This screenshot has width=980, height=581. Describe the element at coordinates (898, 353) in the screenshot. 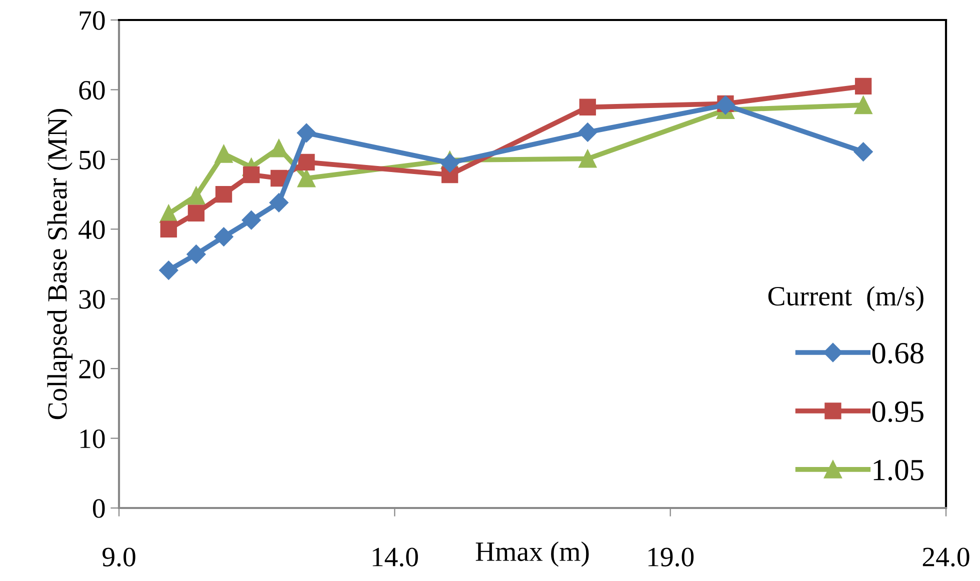

I see `legend-label: 0.68` at that location.